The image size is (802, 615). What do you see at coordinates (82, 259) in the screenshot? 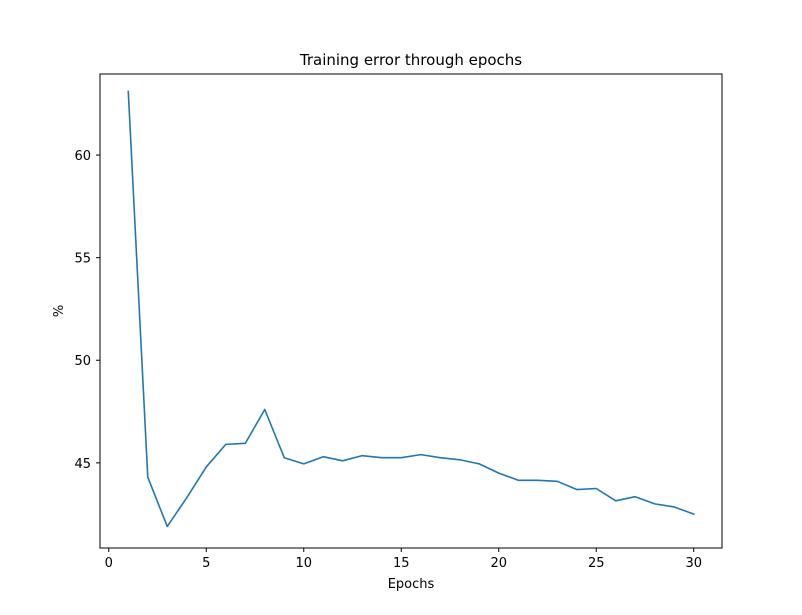
I see `y-tick-label: 55` at bounding box center [82, 259].